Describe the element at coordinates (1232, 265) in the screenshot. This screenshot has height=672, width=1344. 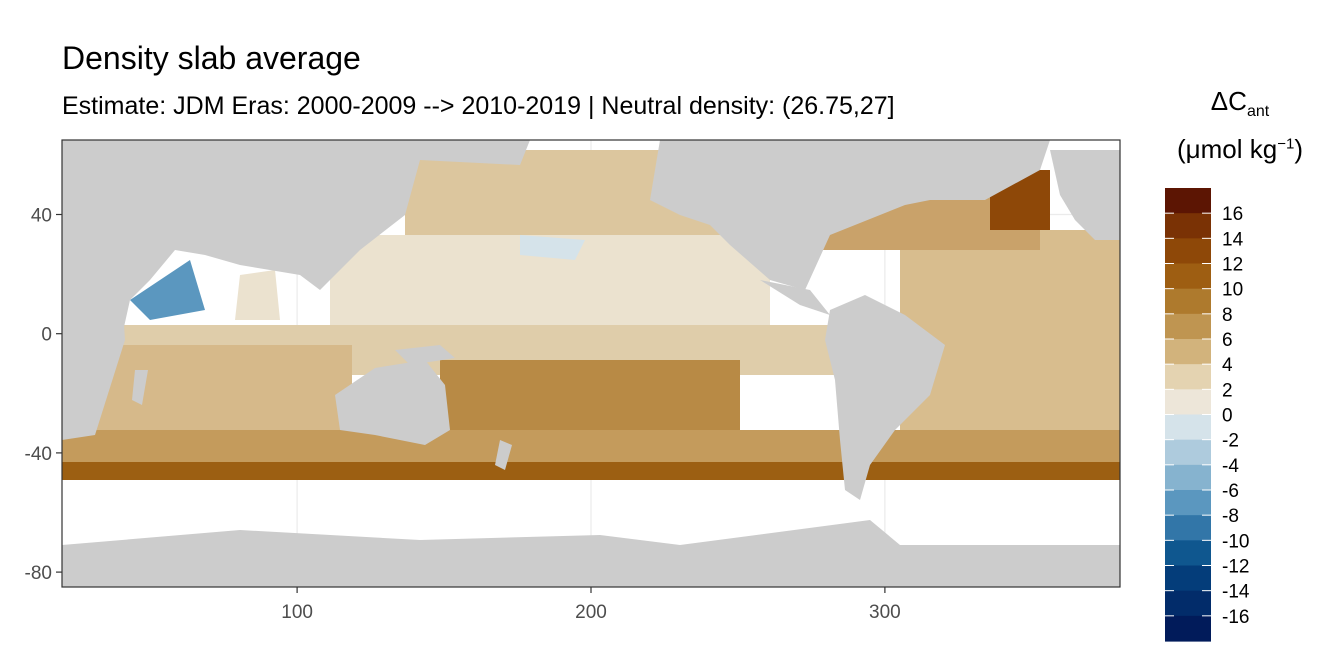
I see `legend-label: 12` at that location.